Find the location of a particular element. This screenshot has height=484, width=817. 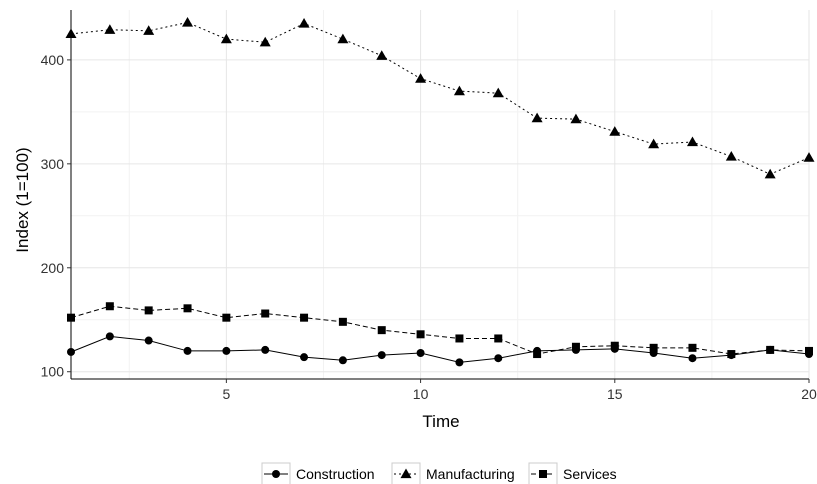

legend-marker-manufacturing is located at coordinates (406, 473).